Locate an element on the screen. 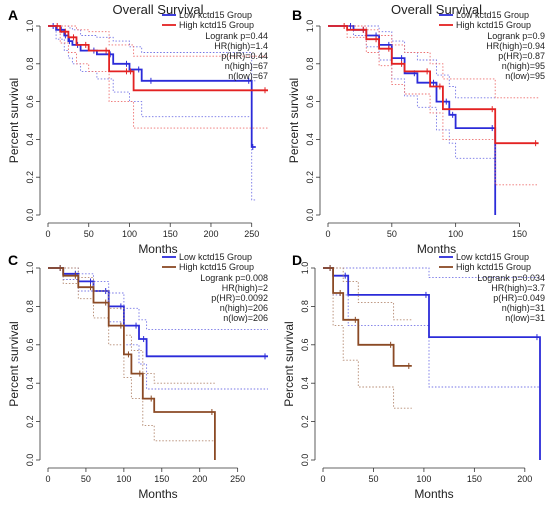 Image resolution: width=550 pixels, height=508 pixels. panel-tag: D is located at coordinates (297, 260).